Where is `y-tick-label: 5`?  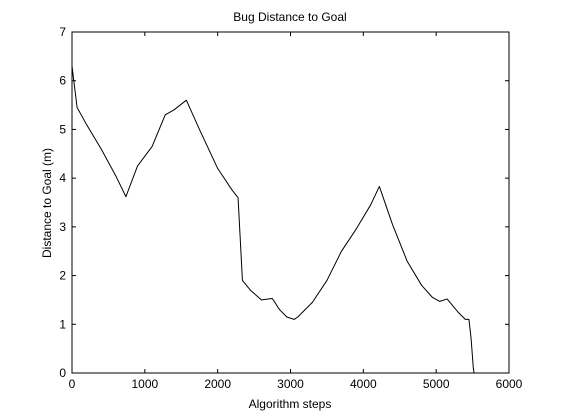
y-tick-label: 5 is located at coordinates (62, 129).